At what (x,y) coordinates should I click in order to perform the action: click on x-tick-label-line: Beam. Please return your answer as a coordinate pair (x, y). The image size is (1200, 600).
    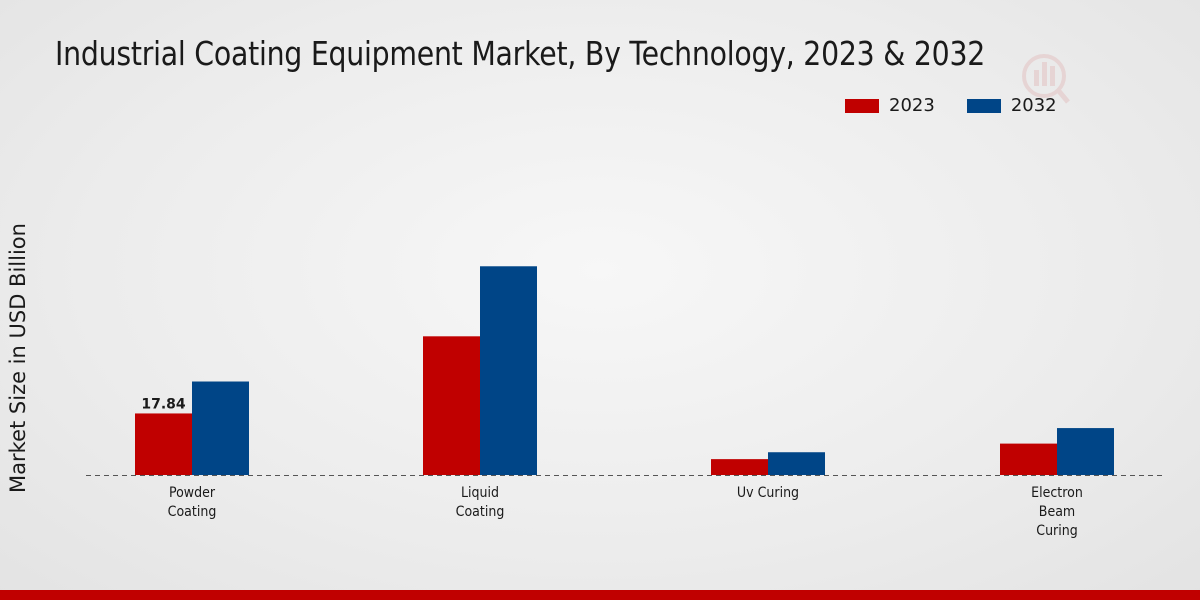
    Looking at the image, I should click on (1057, 512).